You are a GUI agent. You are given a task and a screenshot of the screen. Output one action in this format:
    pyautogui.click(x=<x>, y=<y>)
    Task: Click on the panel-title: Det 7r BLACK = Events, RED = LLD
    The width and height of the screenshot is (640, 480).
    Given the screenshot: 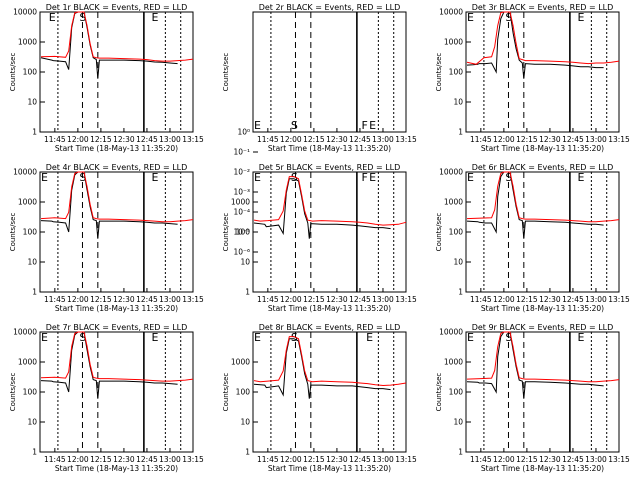 What is the action you would take?
    pyautogui.click(x=117, y=327)
    